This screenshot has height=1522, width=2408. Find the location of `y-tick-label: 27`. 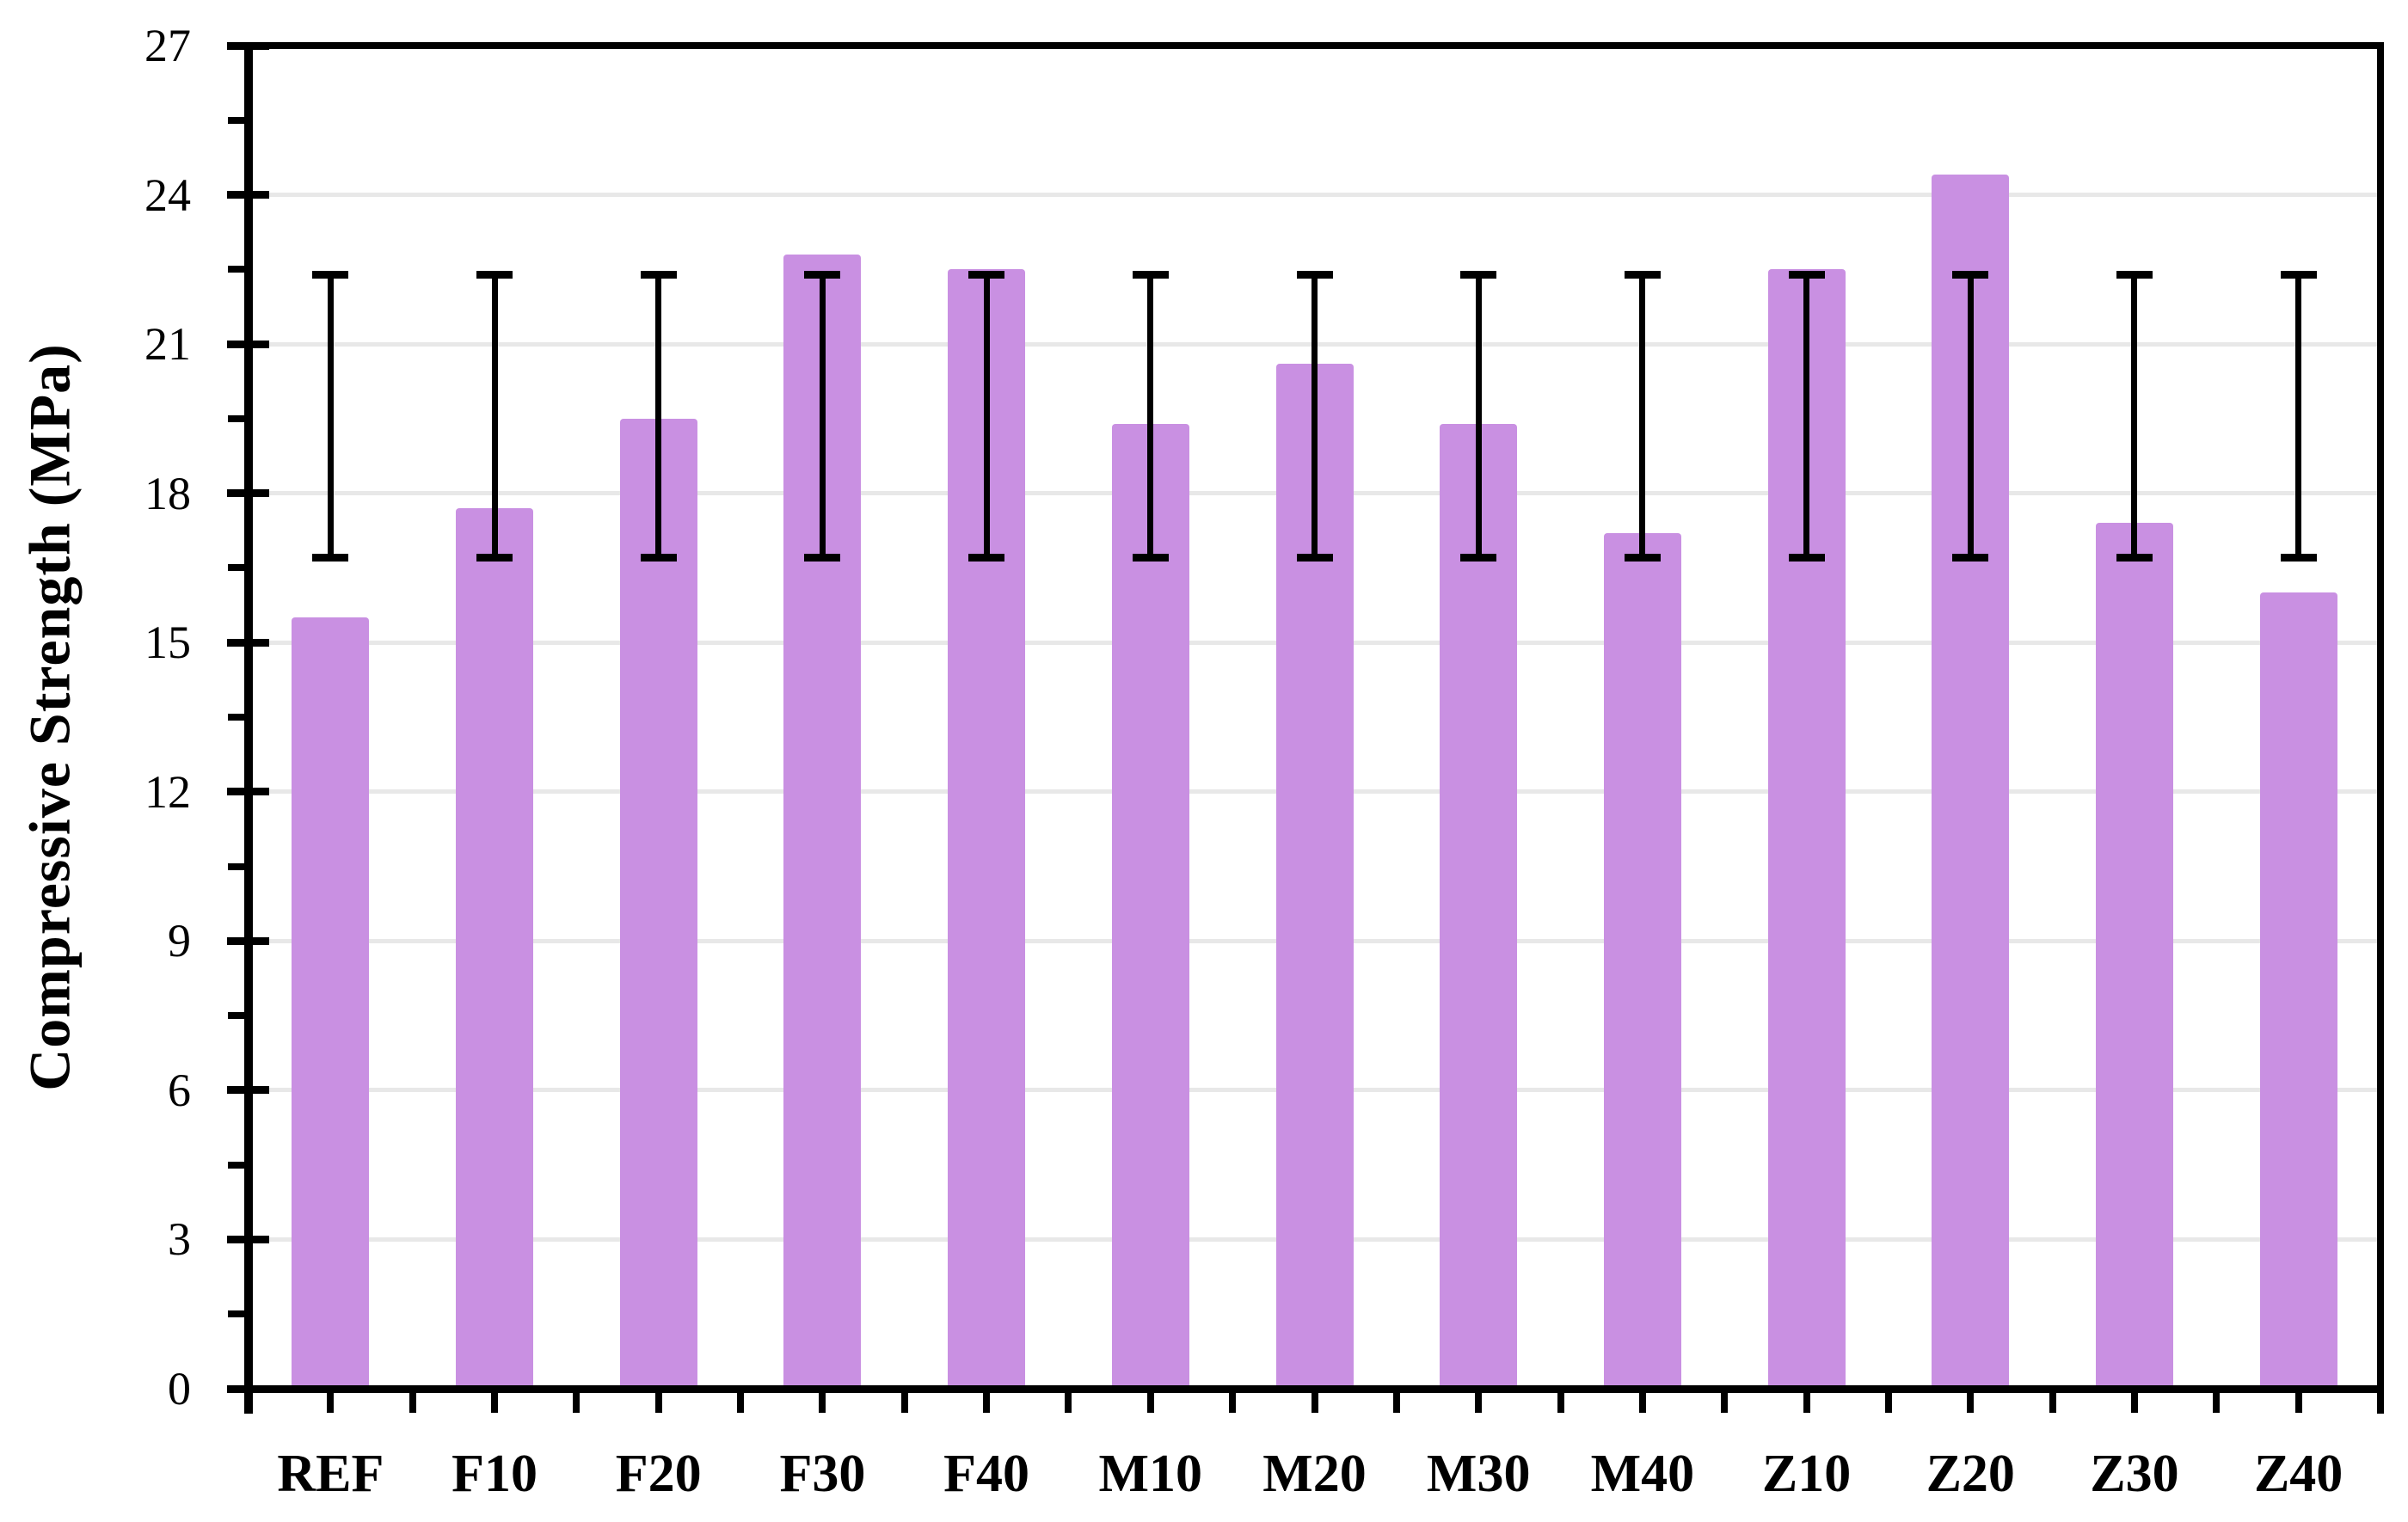

y-tick-label: 27 is located at coordinates (168, 45).